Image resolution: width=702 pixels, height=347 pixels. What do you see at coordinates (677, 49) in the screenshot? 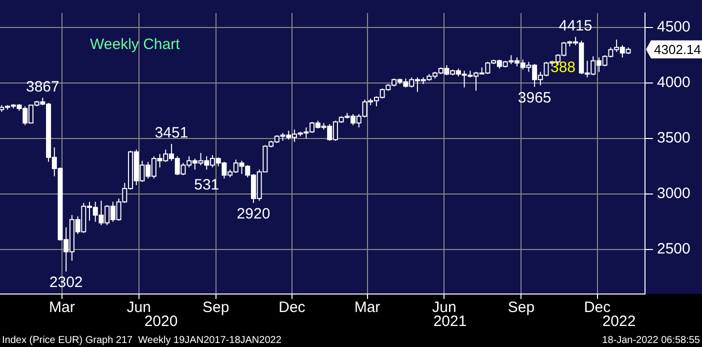
I see `text: 4302.14` at bounding box center [677, 49].